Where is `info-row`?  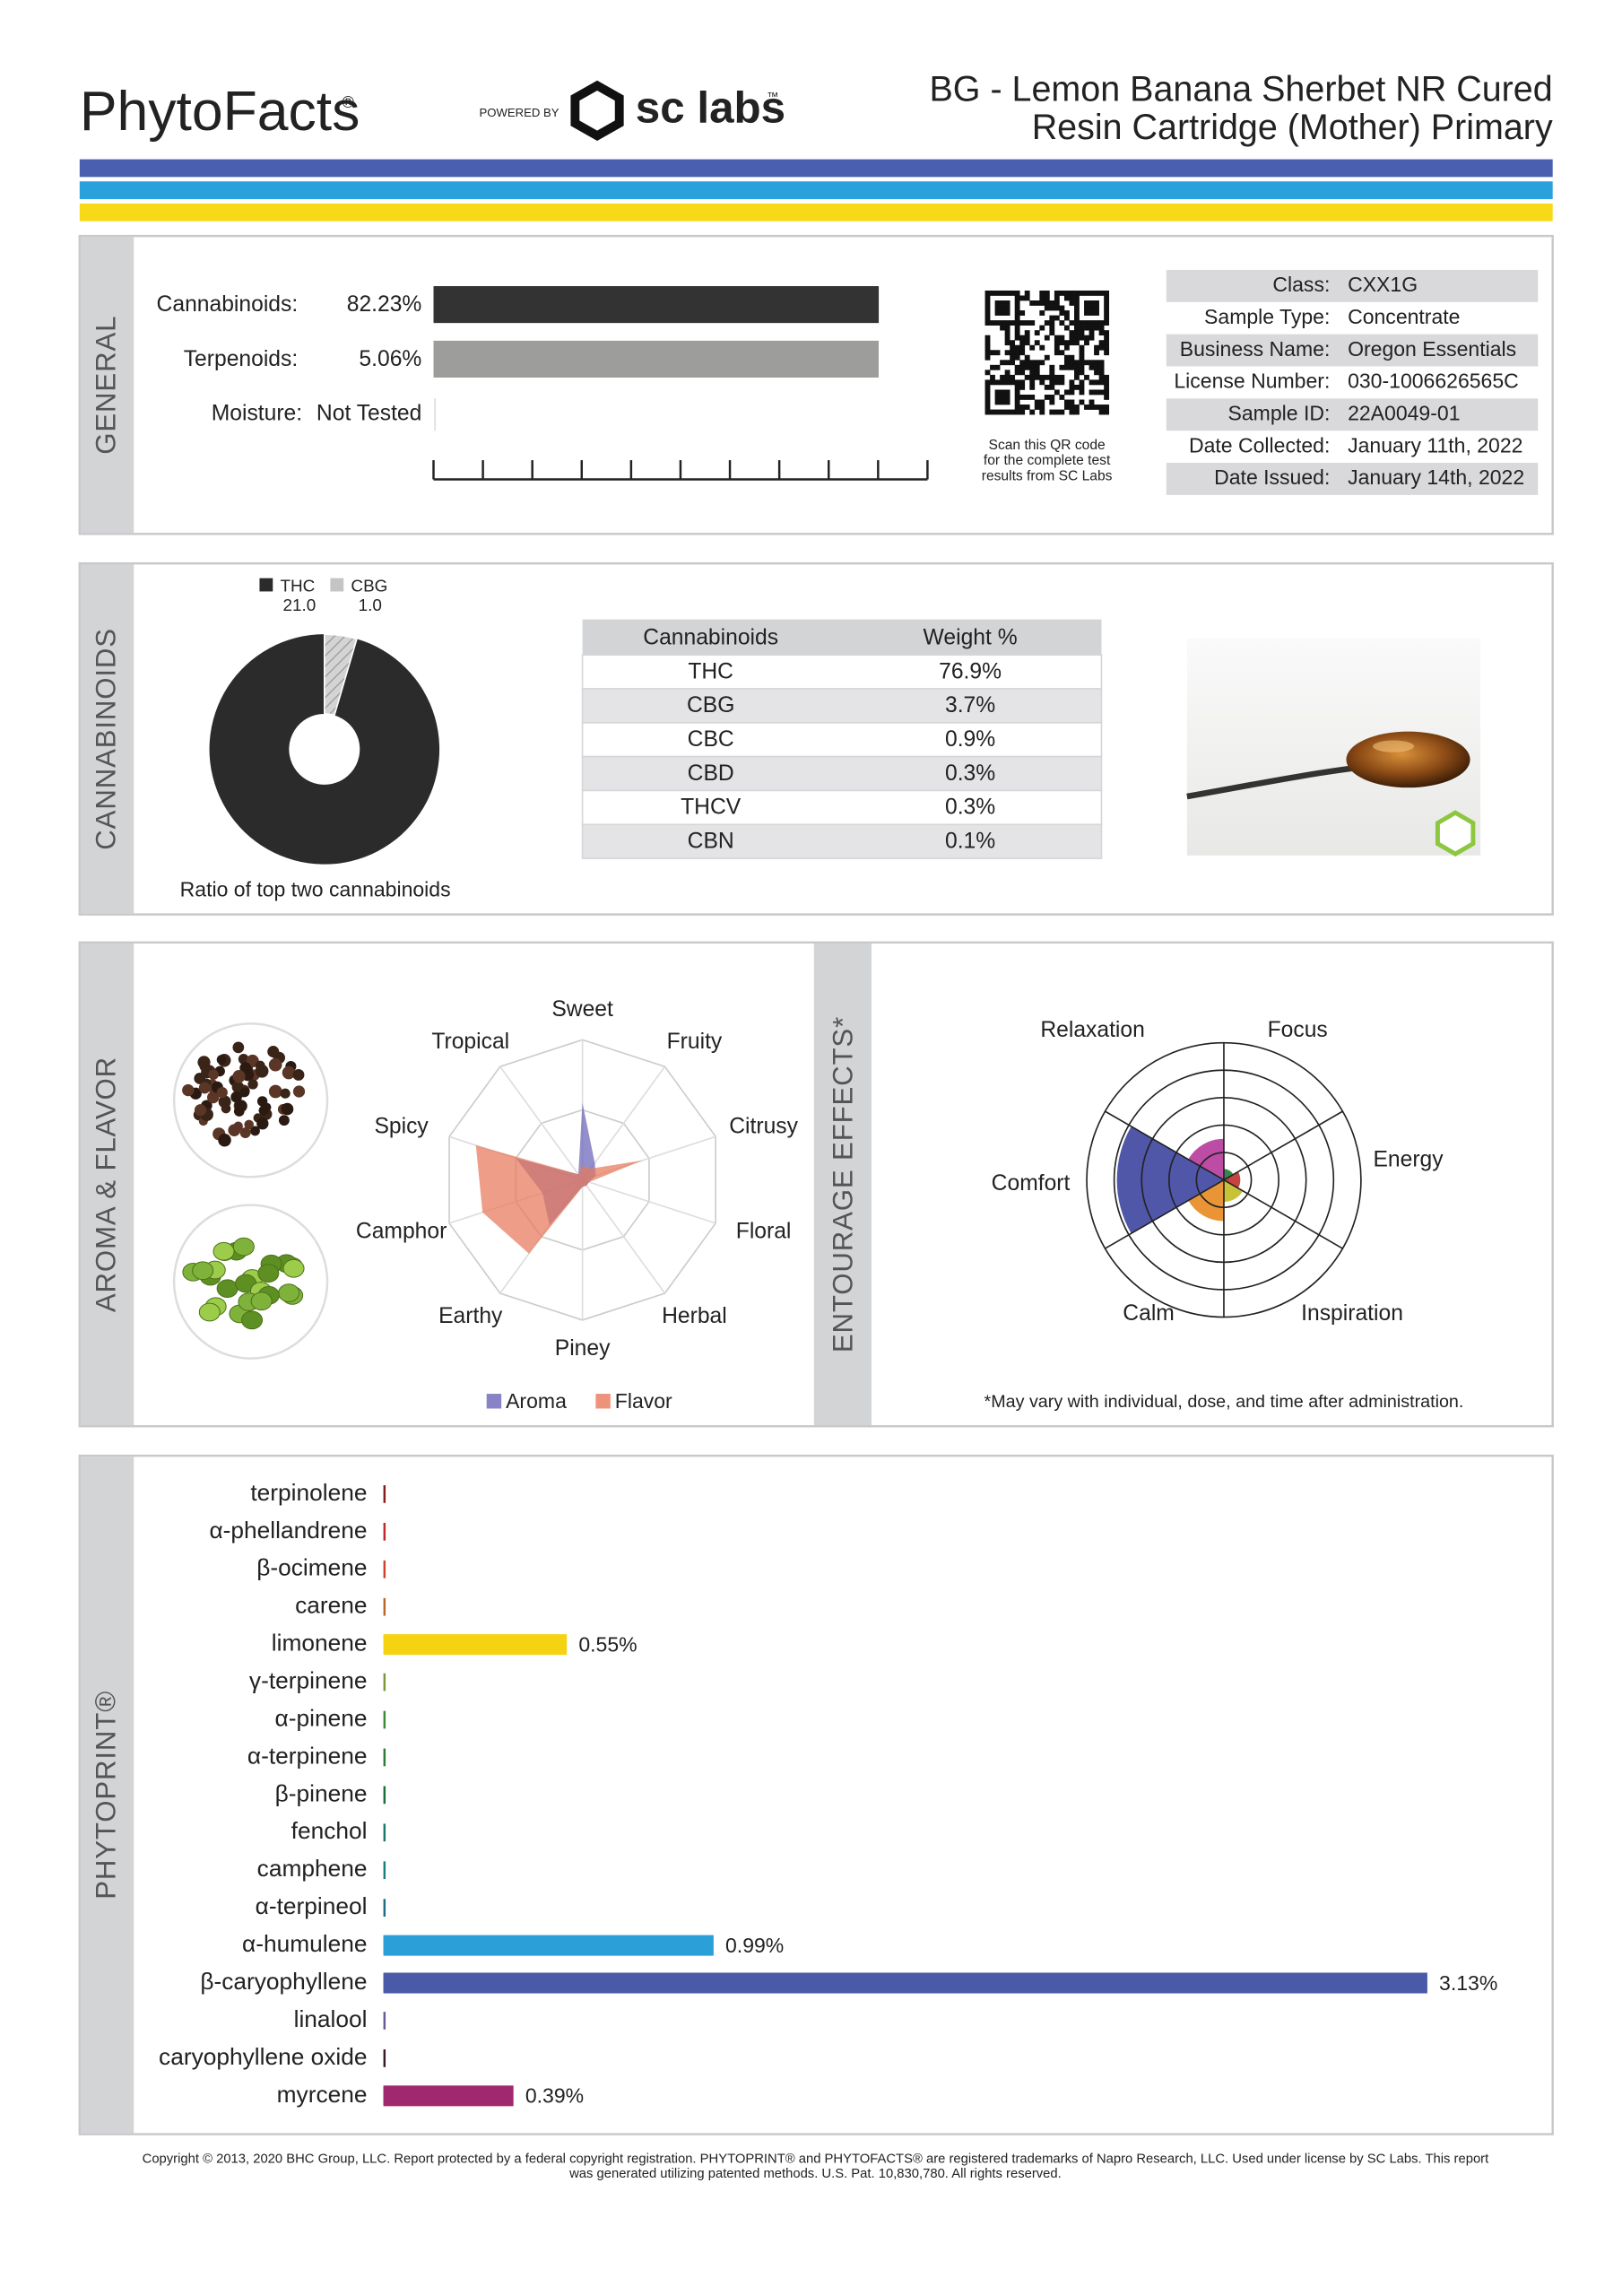
info-row is located at coordinates (1352, 350).